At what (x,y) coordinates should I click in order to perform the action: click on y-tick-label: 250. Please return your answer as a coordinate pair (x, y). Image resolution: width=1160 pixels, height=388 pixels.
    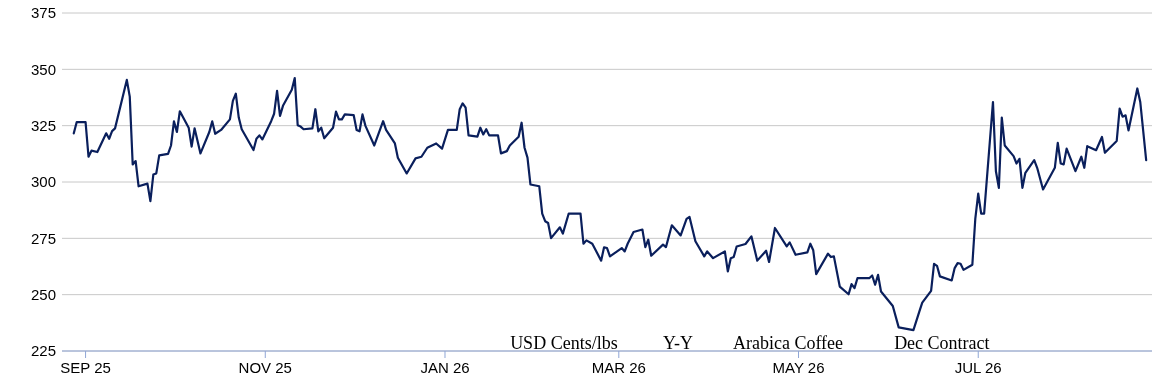
    Looking at the image, I should click on (43, 294).